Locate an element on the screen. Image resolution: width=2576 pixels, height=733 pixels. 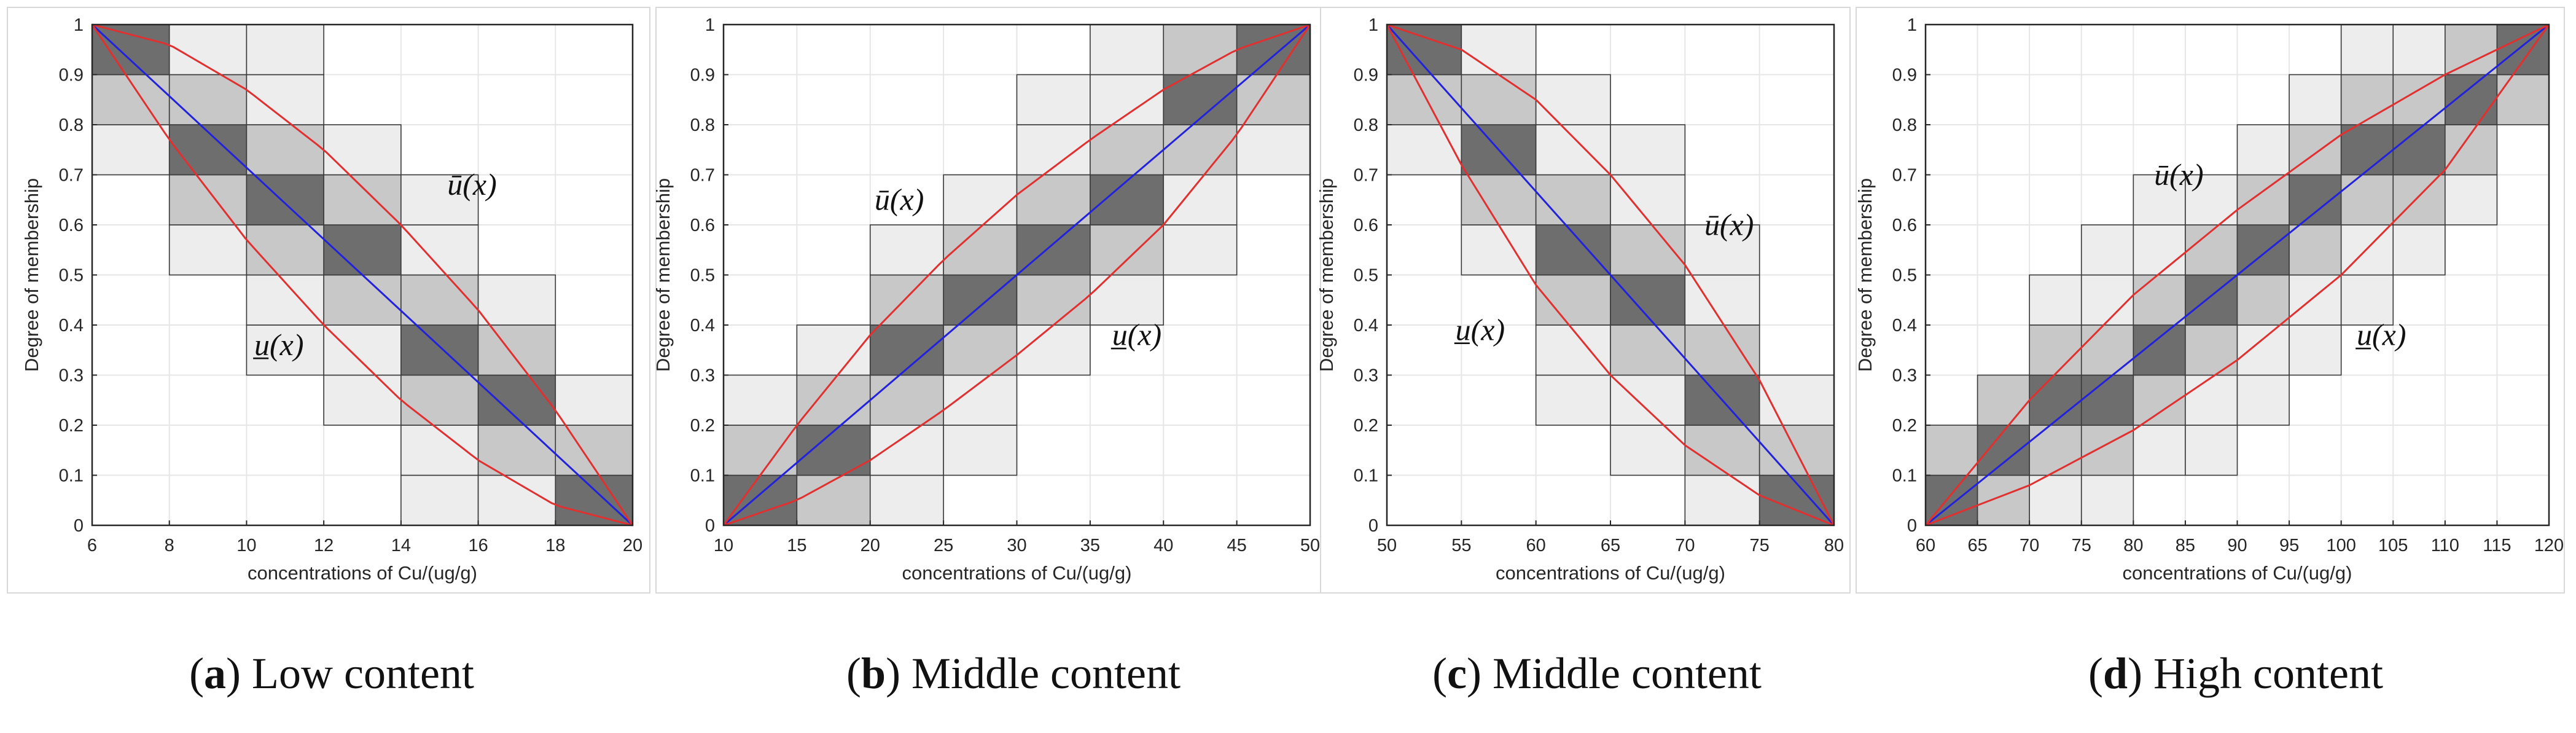
x-tick-label: 80 is located at coordinates (2133, 545).